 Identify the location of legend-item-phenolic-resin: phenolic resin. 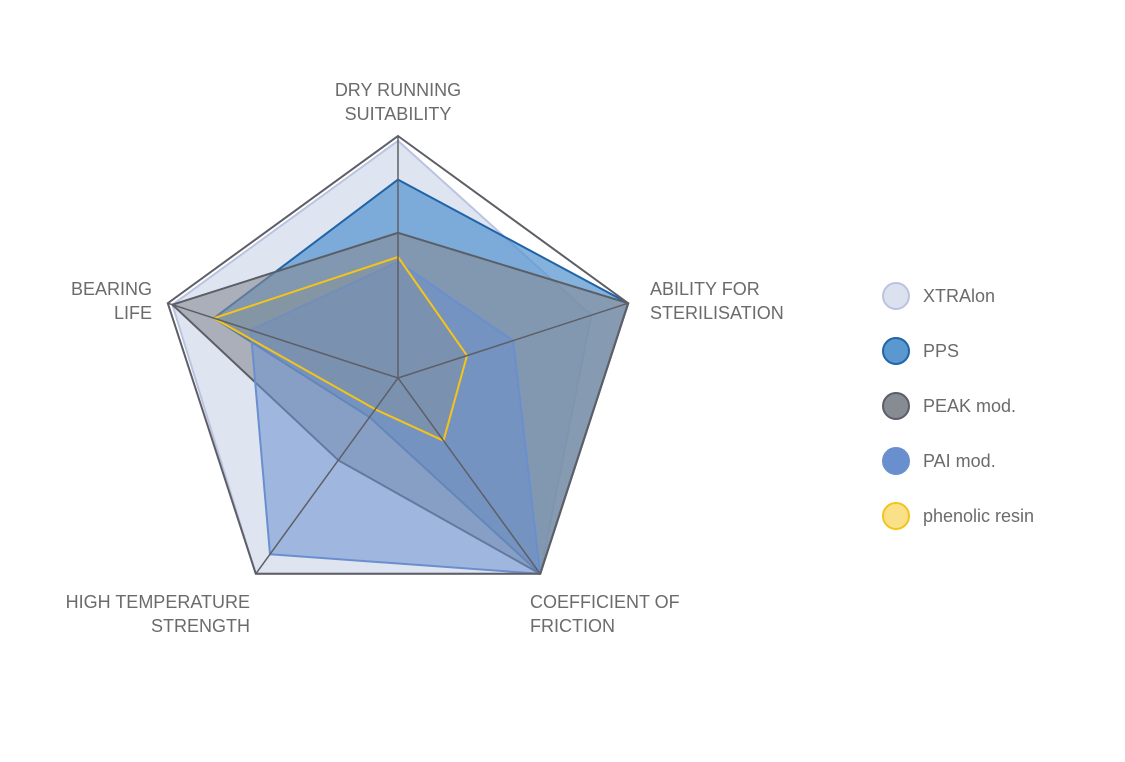
(958, 516).